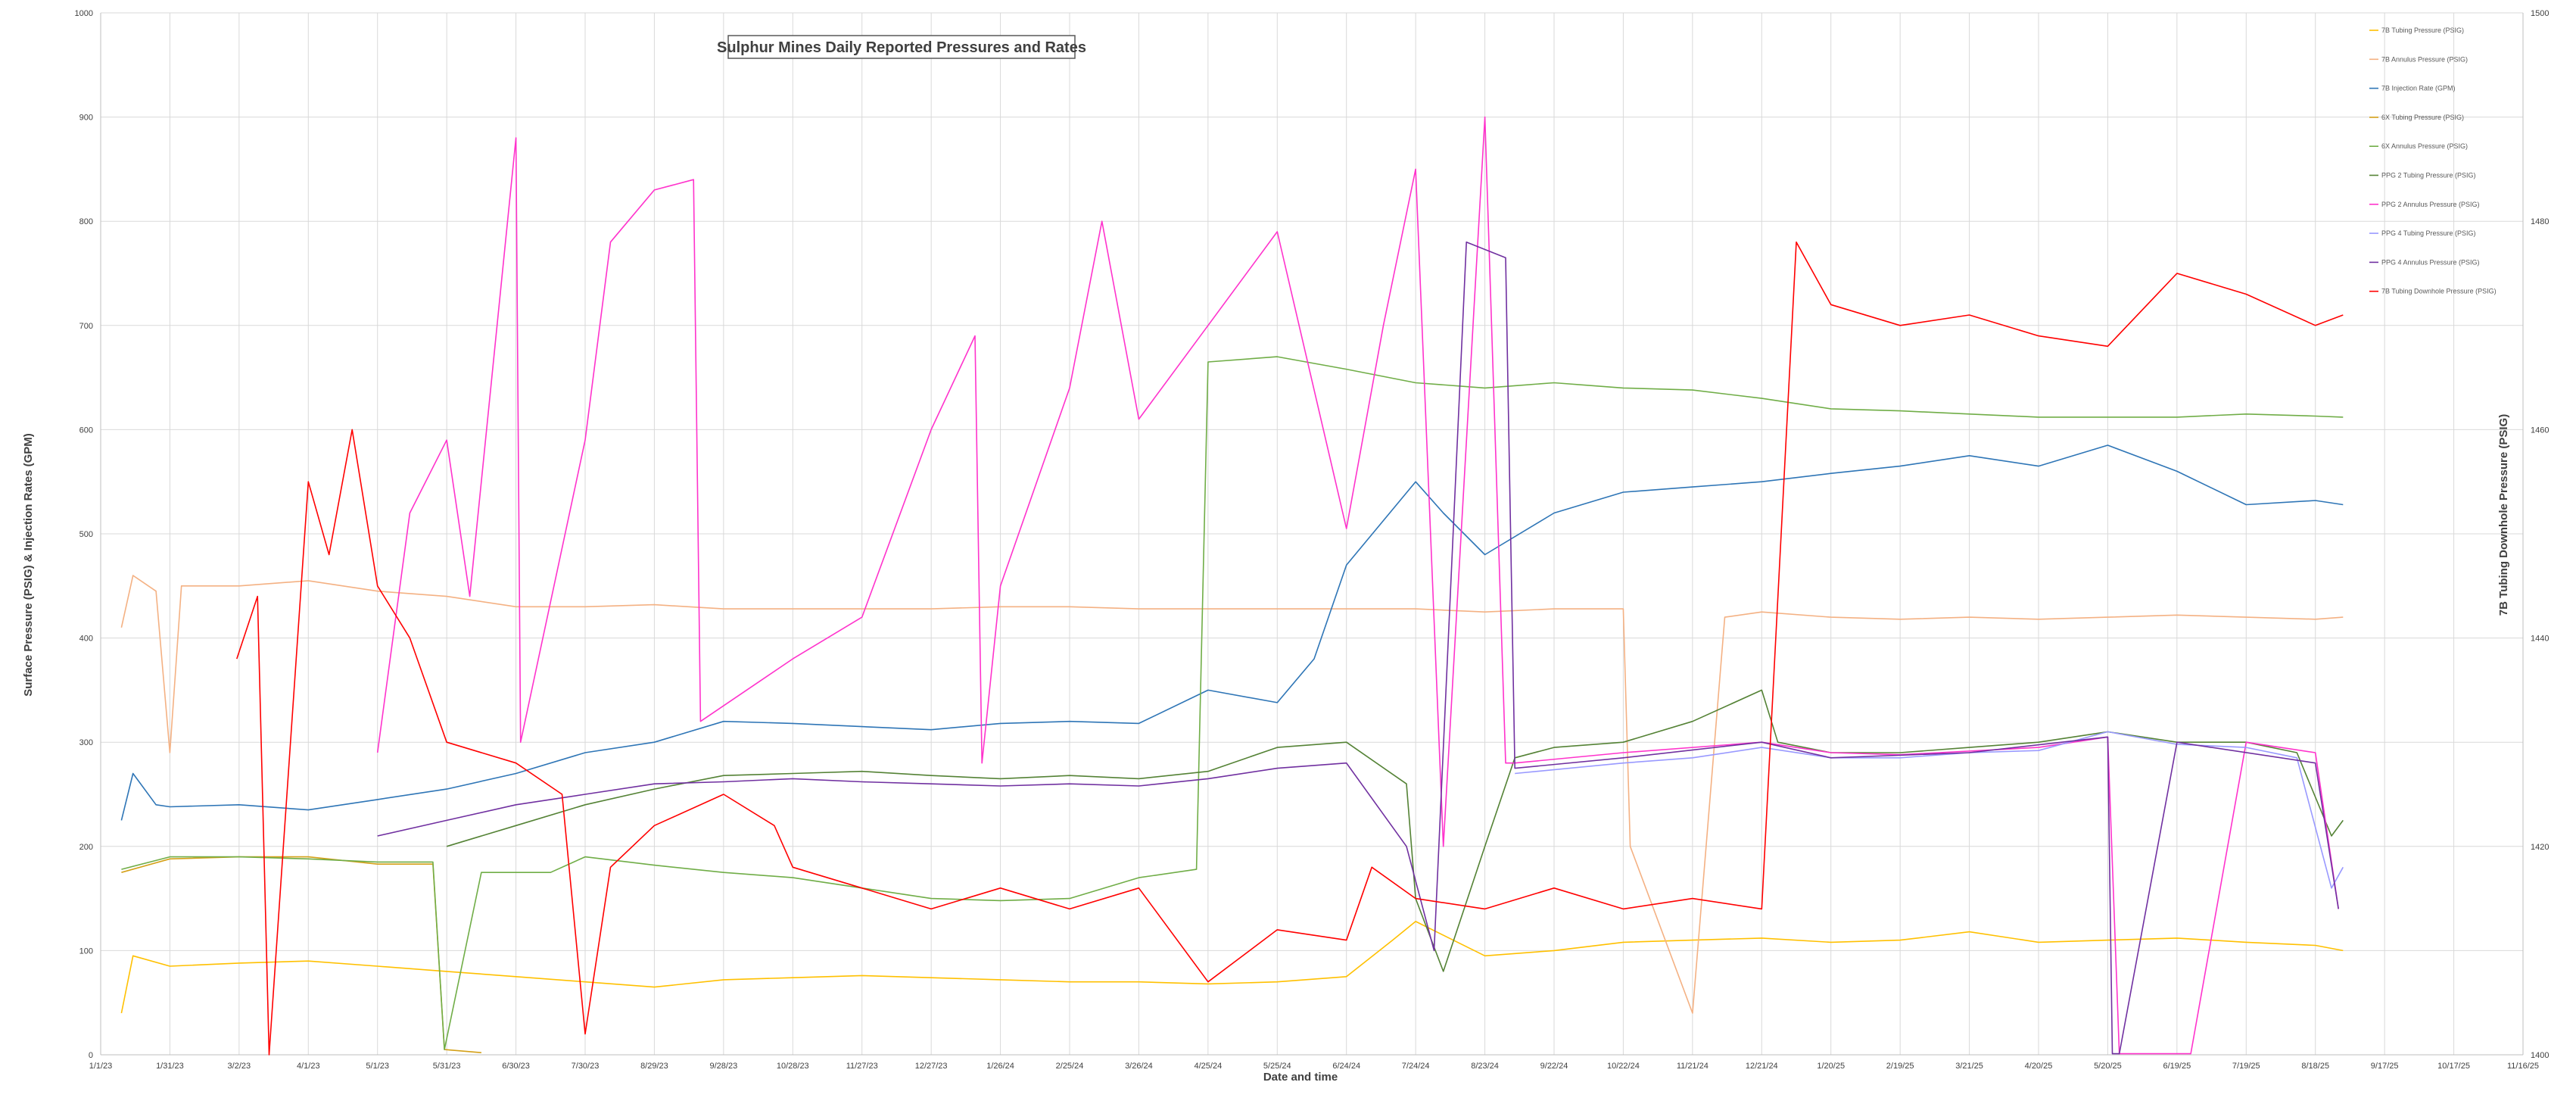  What do you see at coordinates (516, 1066) in the screenshot?
I see `x-tick-label: 6/30/23` at bounding box center [516, 1066].